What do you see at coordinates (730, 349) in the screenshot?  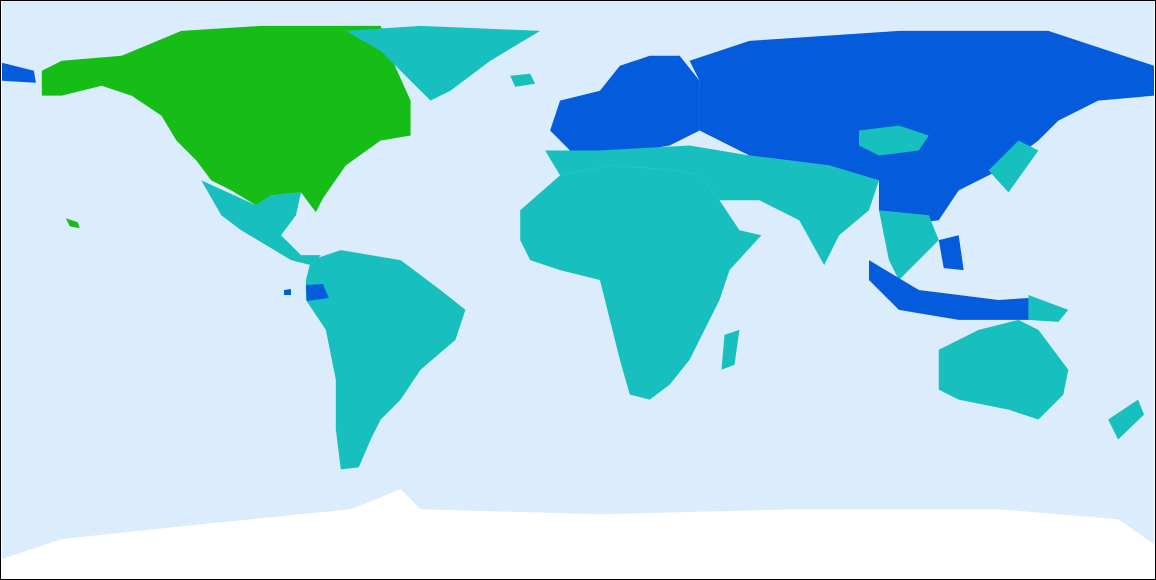 I see `region-madagascar` at bounding box center [730, 349].